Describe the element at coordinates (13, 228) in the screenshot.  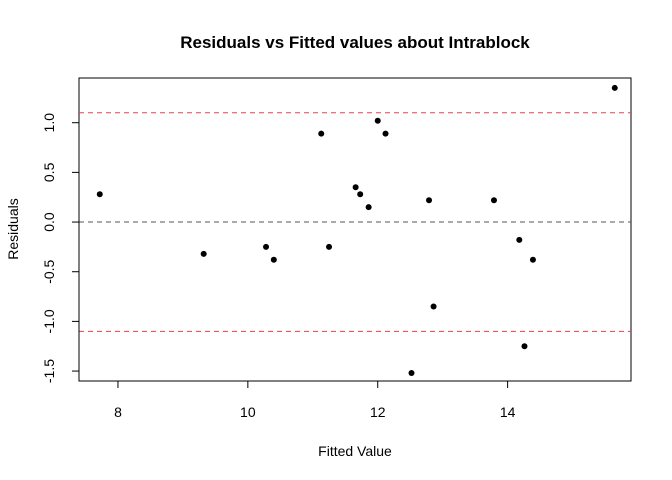
I see `y-axis-label: Residuals` at that location.